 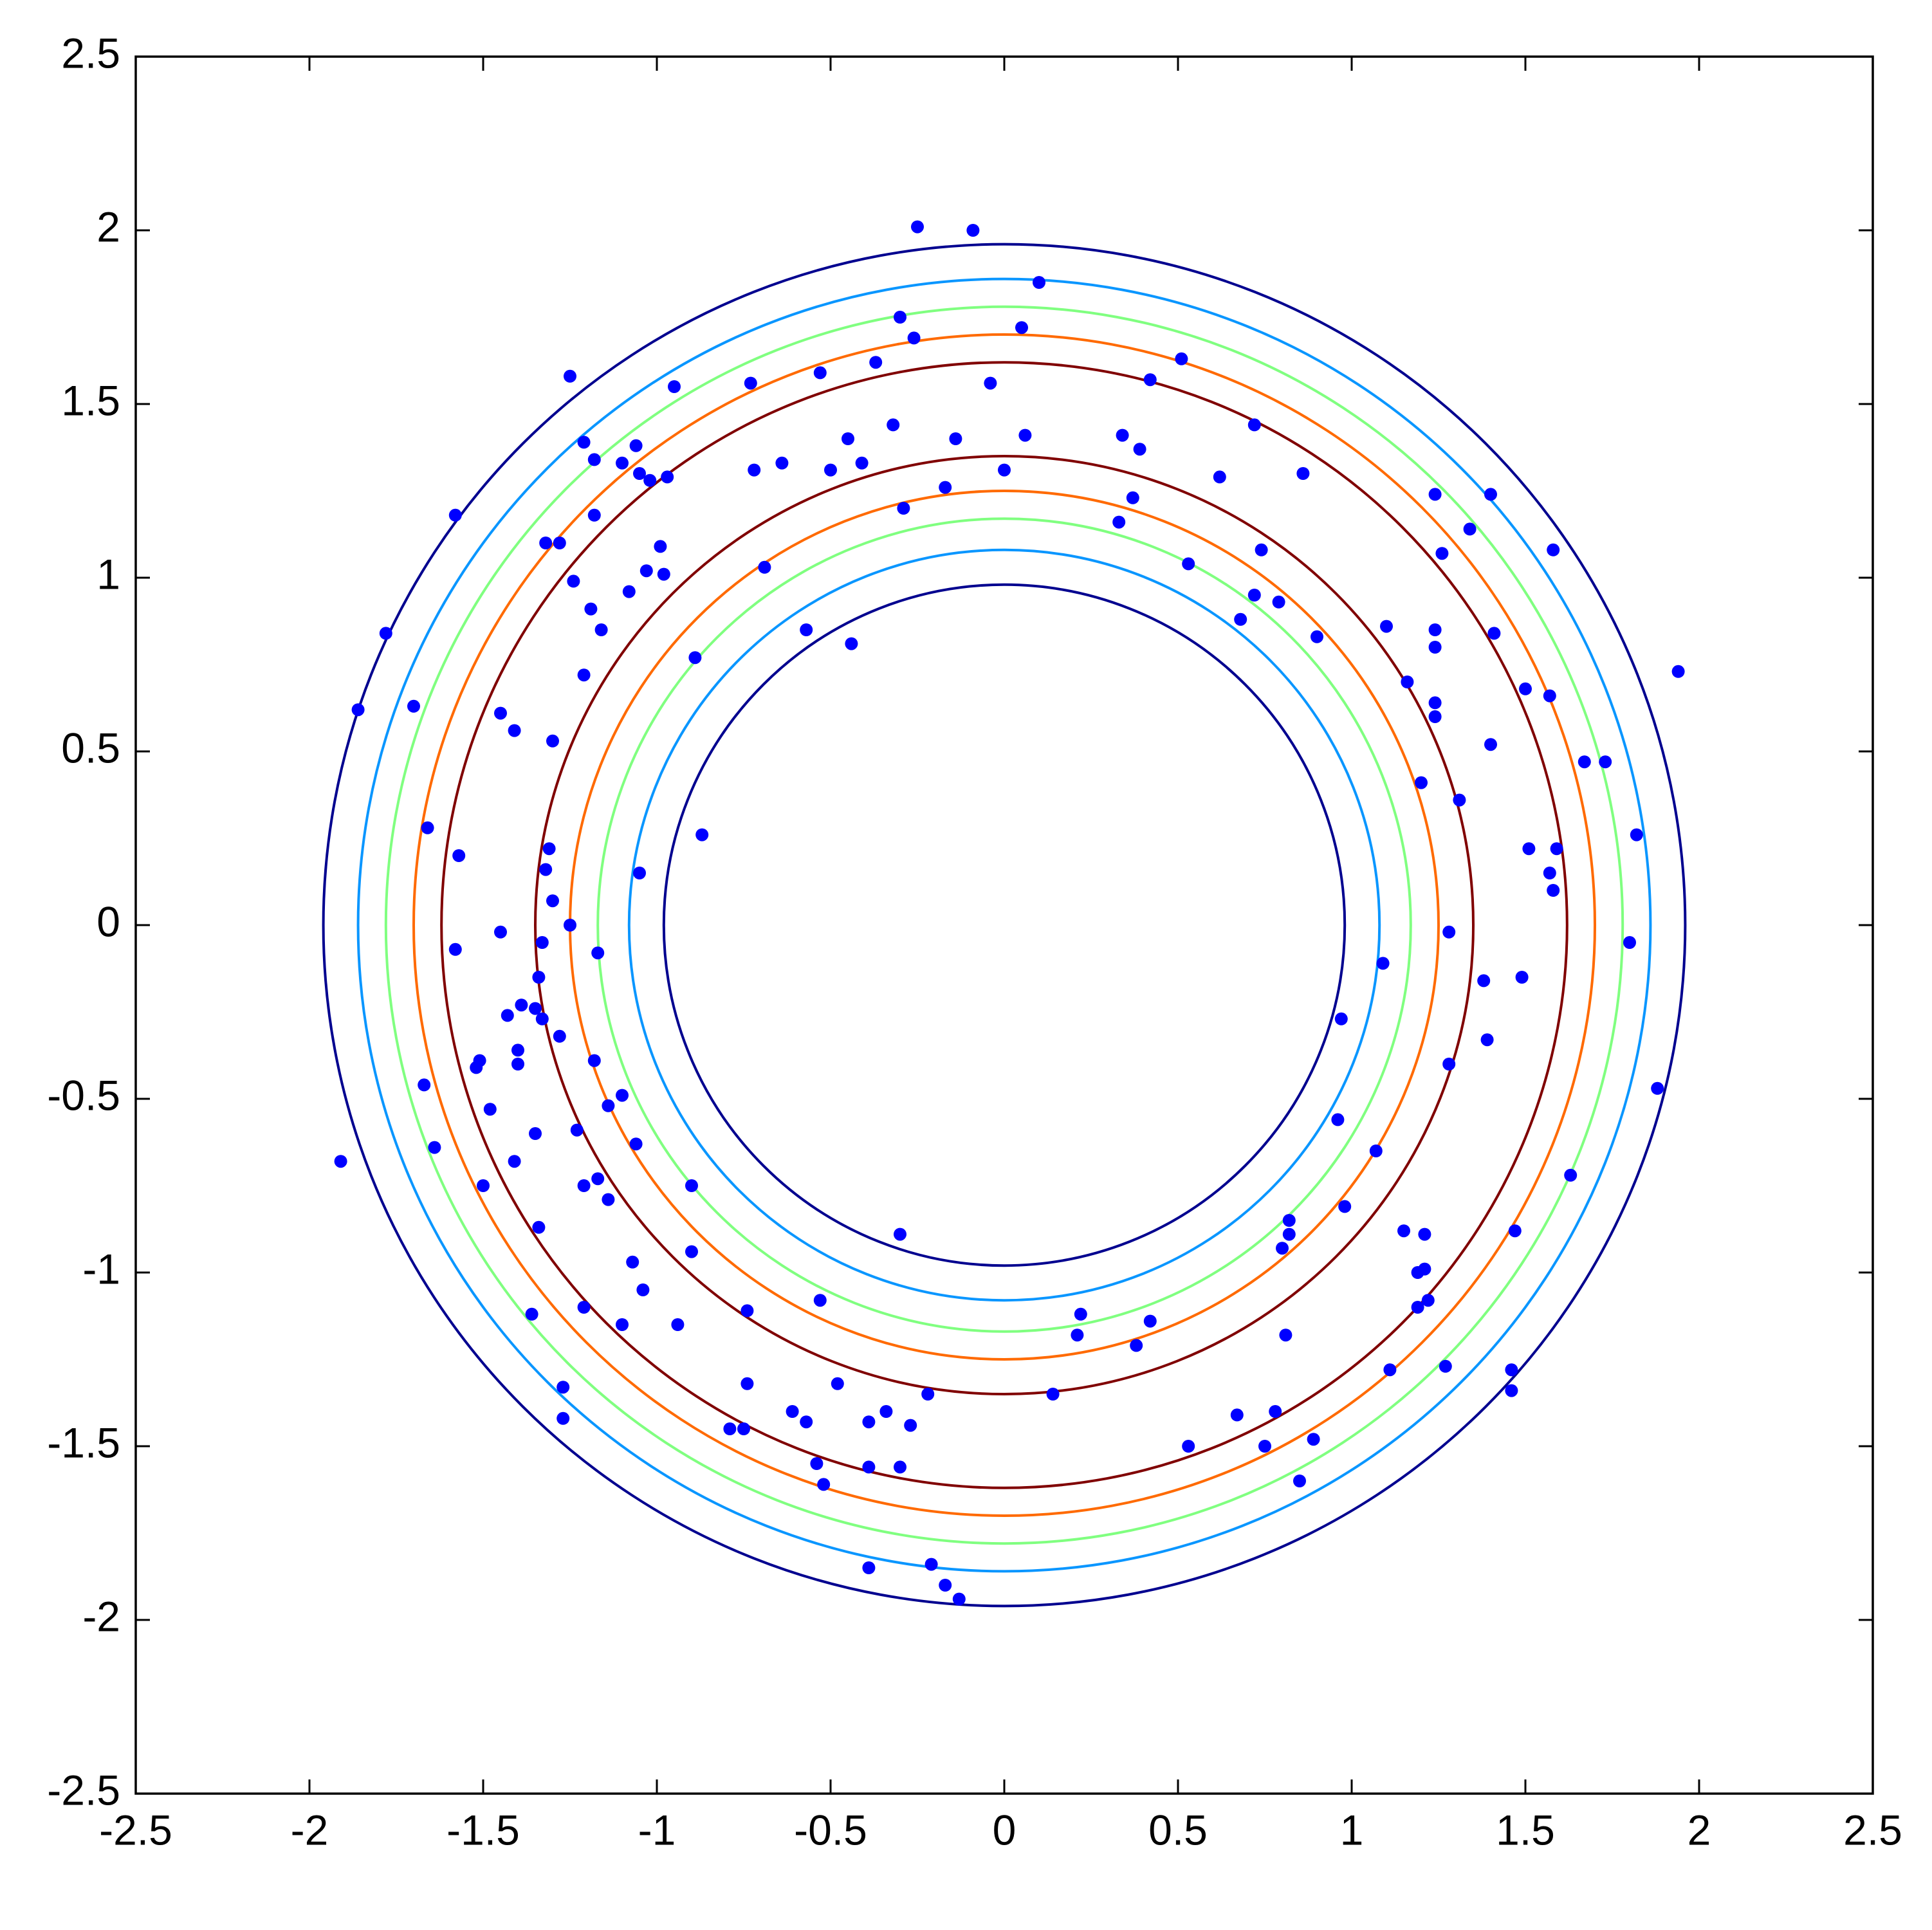 What do you see at coordinates (101, 1616) in the screenshot?
I see `y-tick-label: -2` at bounding box center [101, 1616].